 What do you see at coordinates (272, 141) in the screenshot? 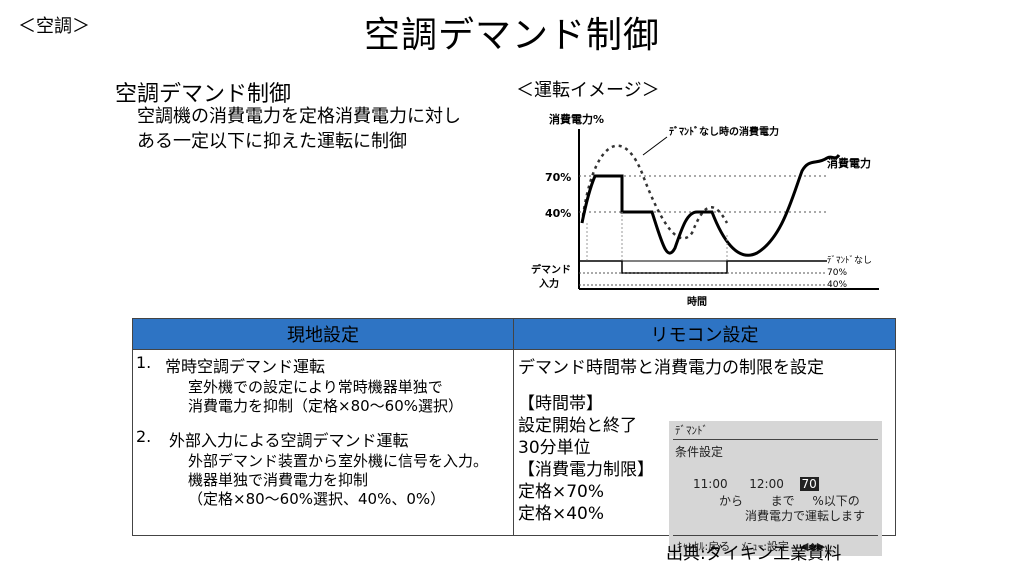
I see `description-line: ある一定以下に抑えた運転に制御` at bounding box center [272, 141].